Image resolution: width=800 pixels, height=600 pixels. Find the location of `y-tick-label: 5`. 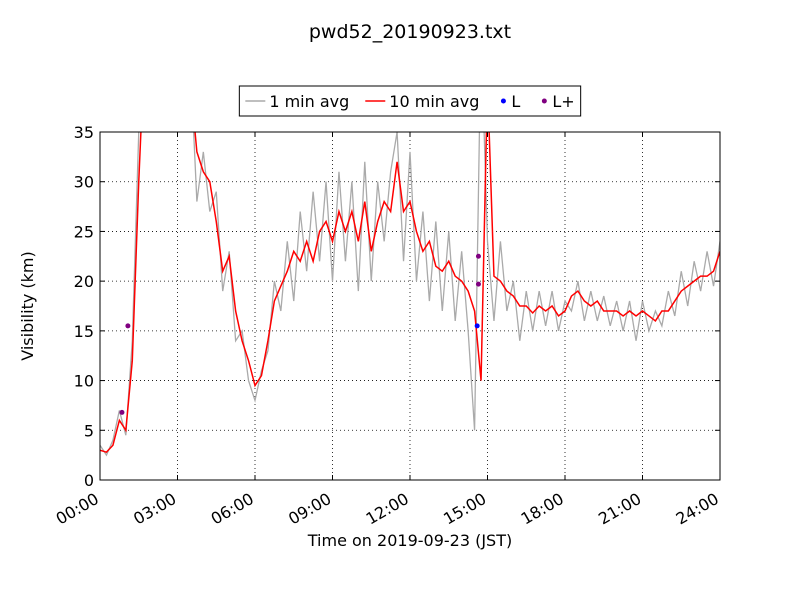

y-tick-label: 5 is located at coordinates (89, 430).